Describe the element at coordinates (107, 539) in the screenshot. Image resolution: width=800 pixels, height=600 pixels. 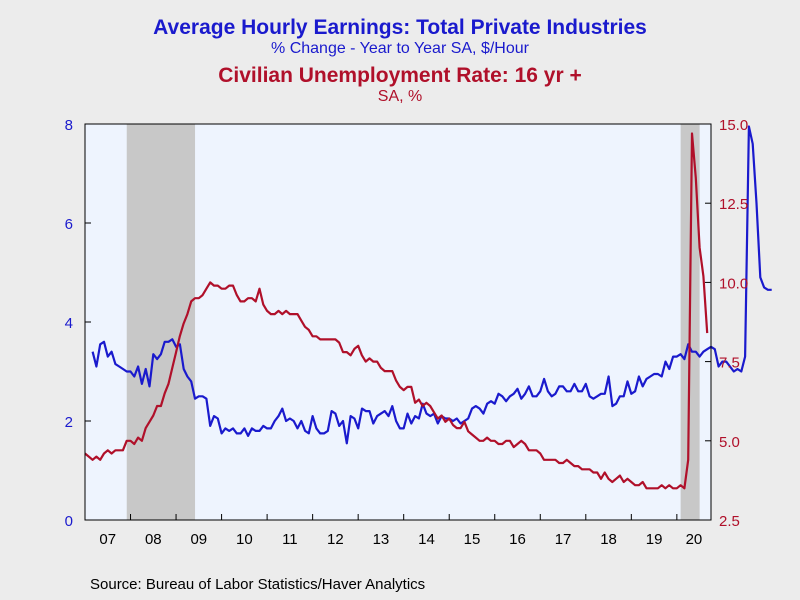
I see `x-axis-label: 07` at that location.